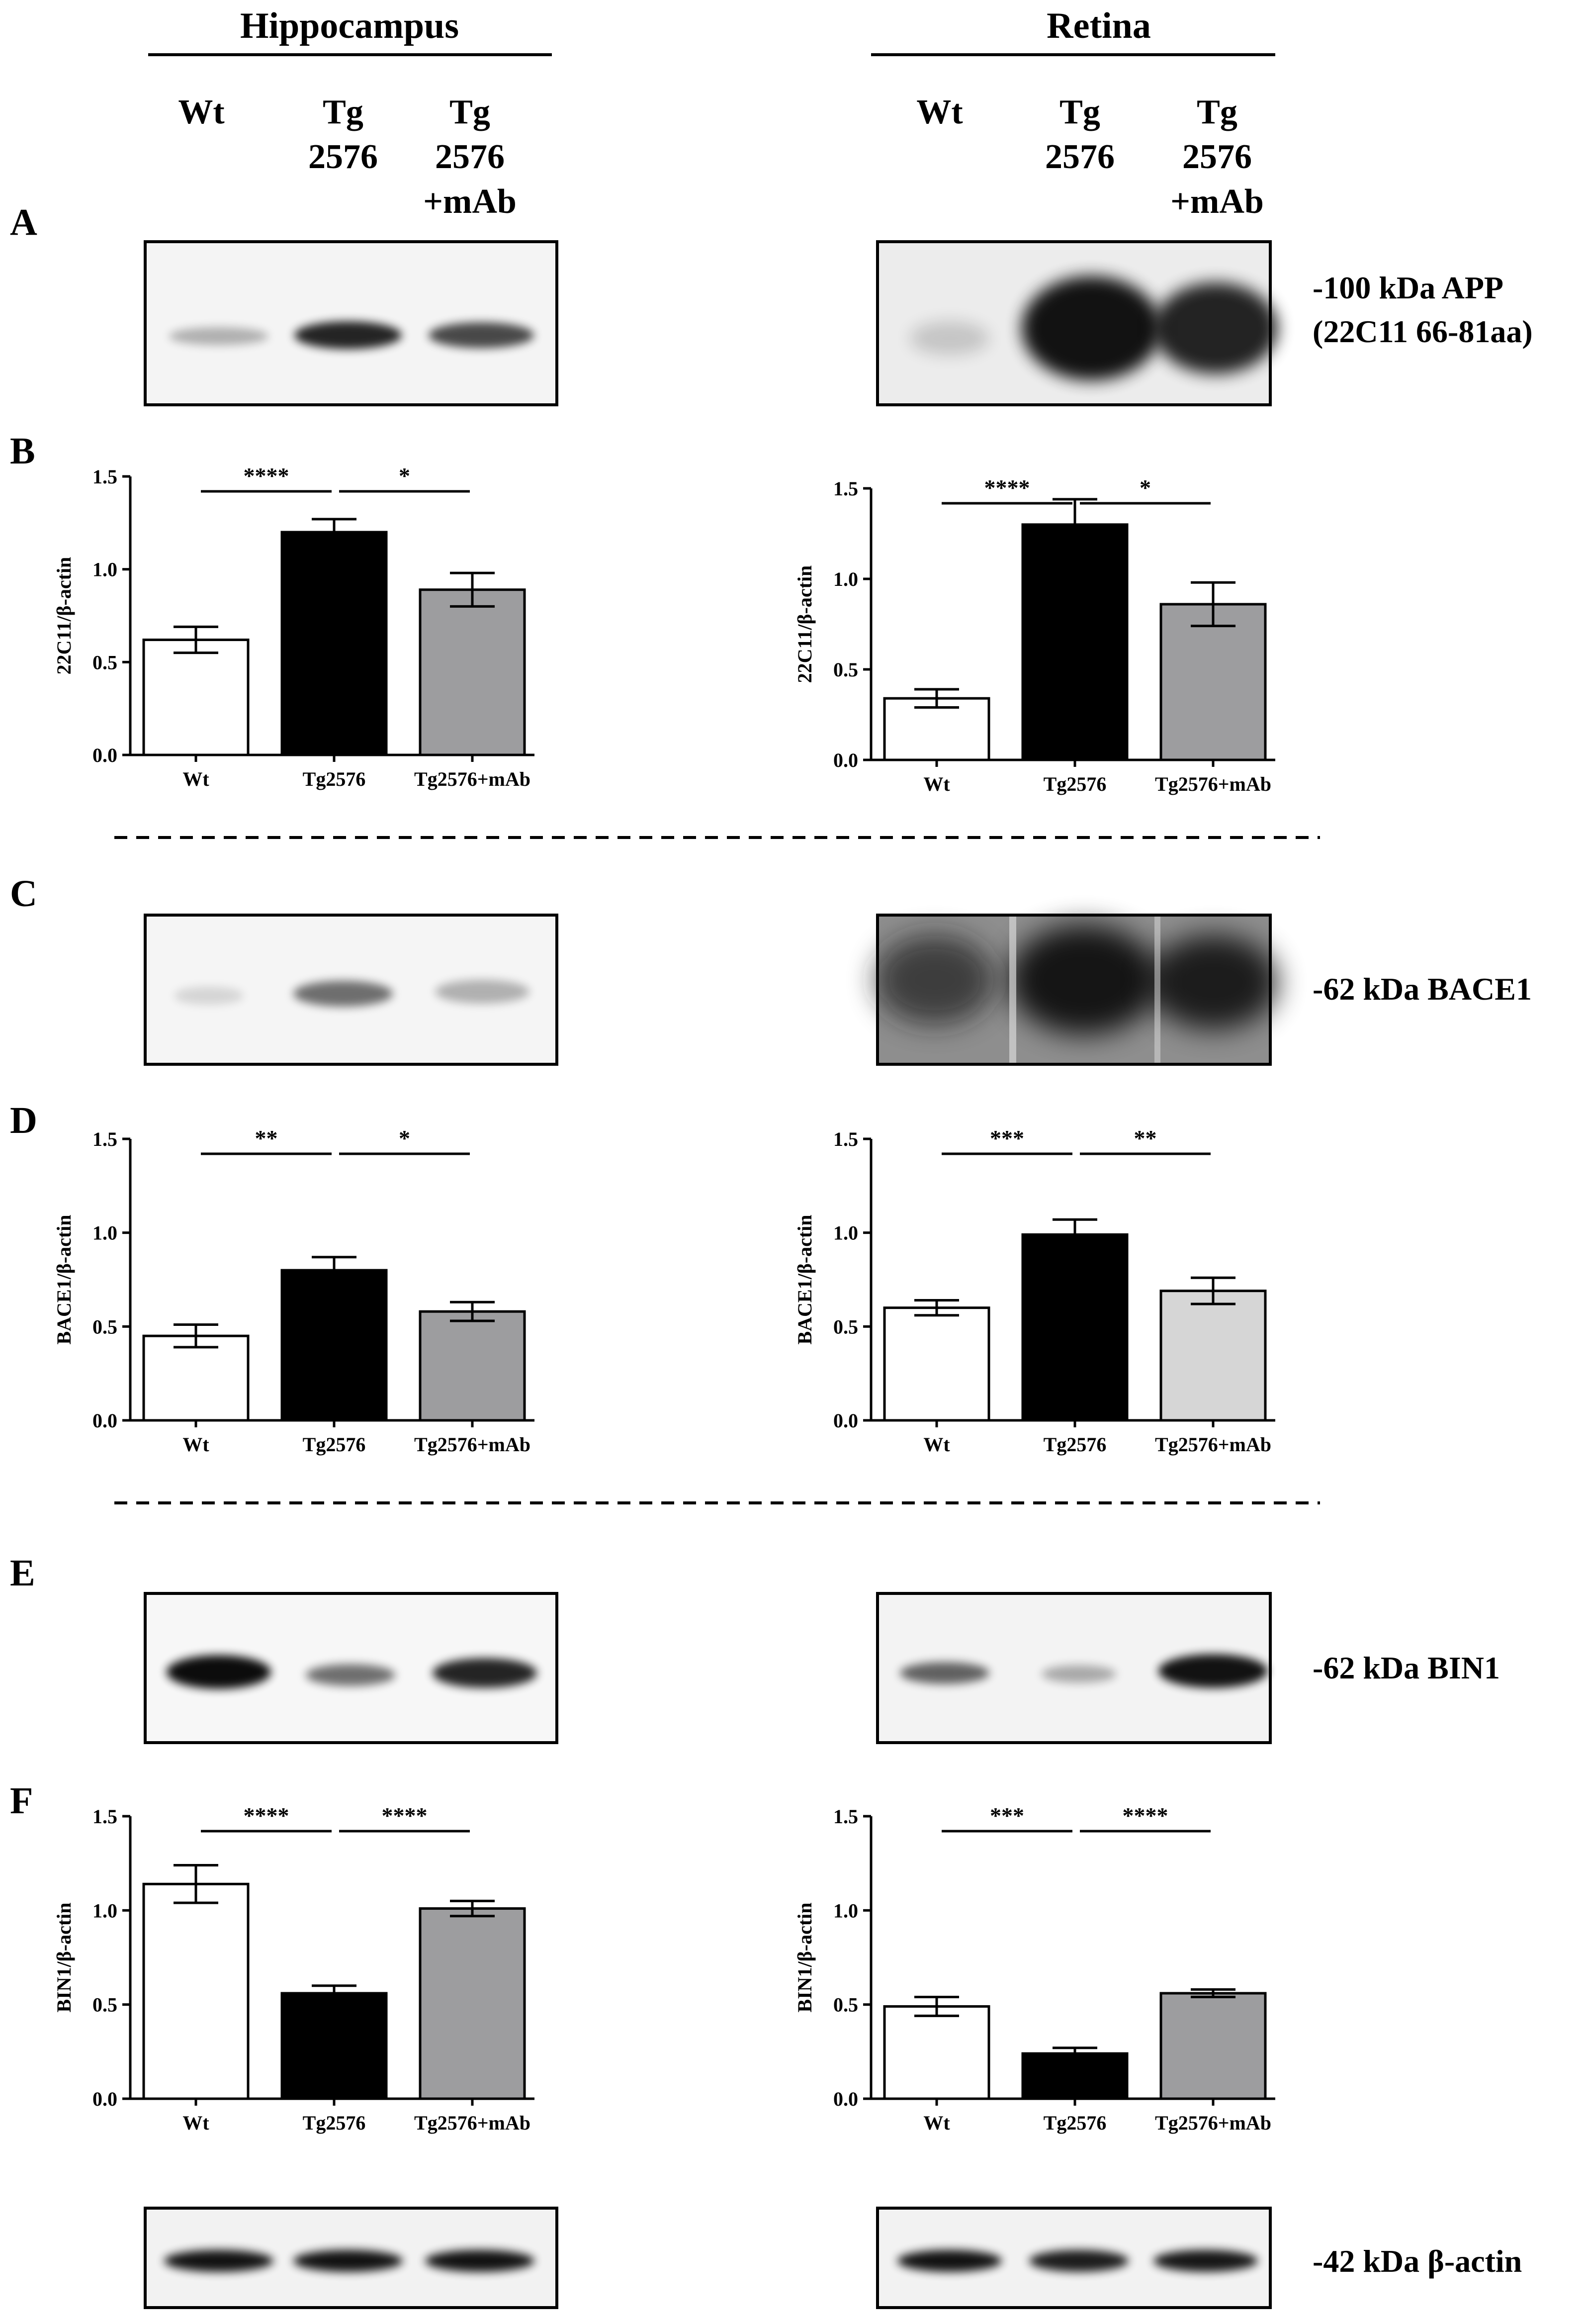  Describe the element at coordinates (351, 2258) in the screenshot. I see `blot-actin-hippocampus` at that location.